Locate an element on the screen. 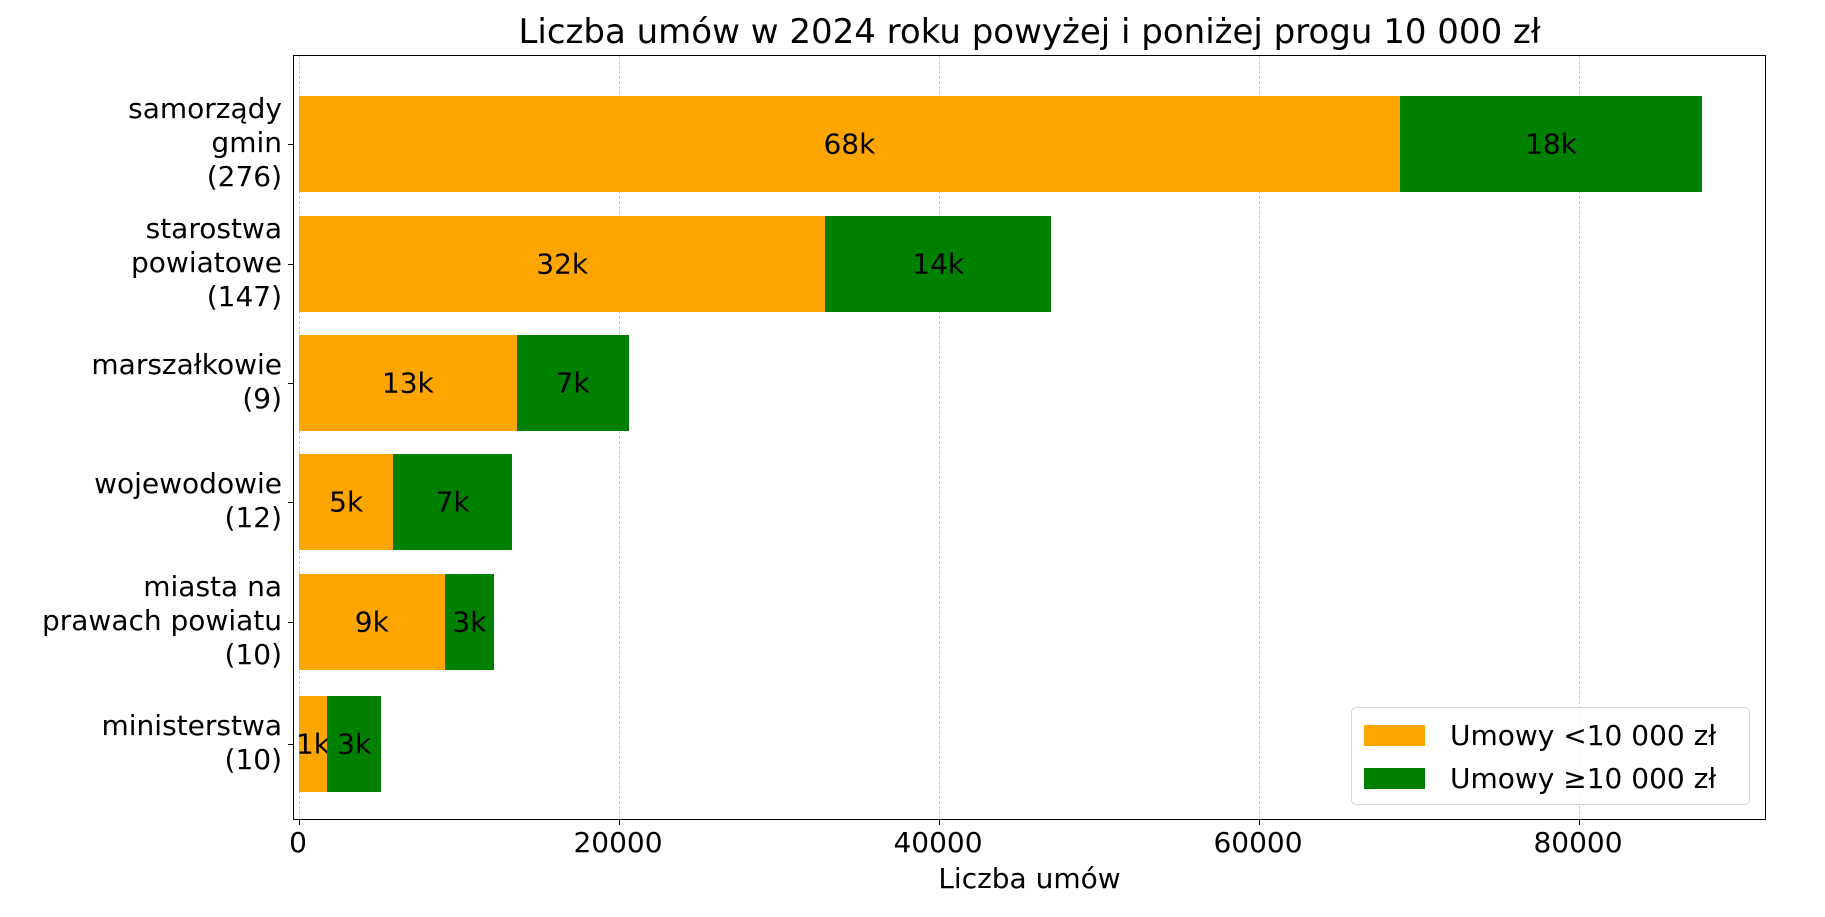 The image size is (1825, 917). bar-group: 68k 18k is located at coordinates (1029, 144).